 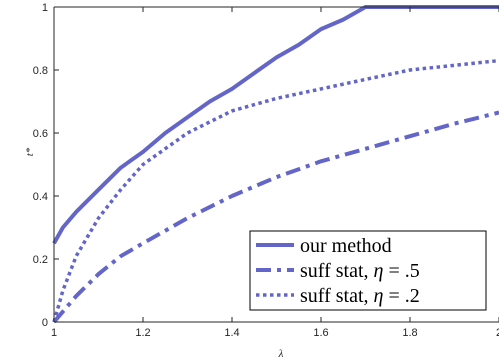 I want to click on x-axis-label: λ, so click(x=281, y=354).